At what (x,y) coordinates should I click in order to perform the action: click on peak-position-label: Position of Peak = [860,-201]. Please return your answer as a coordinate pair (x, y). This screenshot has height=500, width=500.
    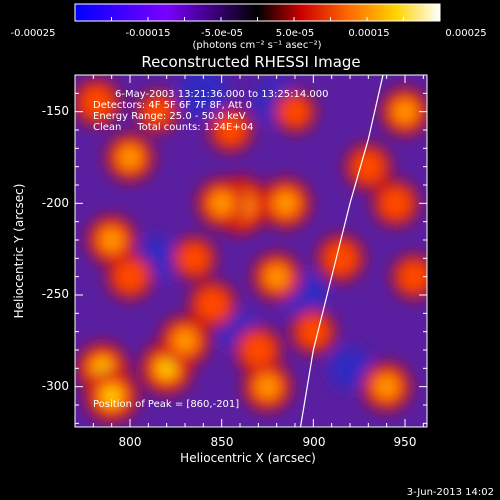
    Looking at the image, I should click on (166, 404).